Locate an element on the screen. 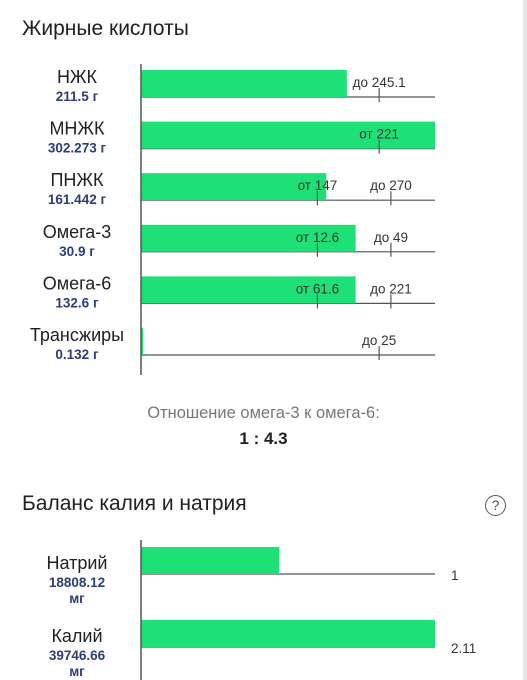 The width and height of the screenshot is (527, 680). marker-label-омега-3-1: до 49 is located at coordinates (391, 237).